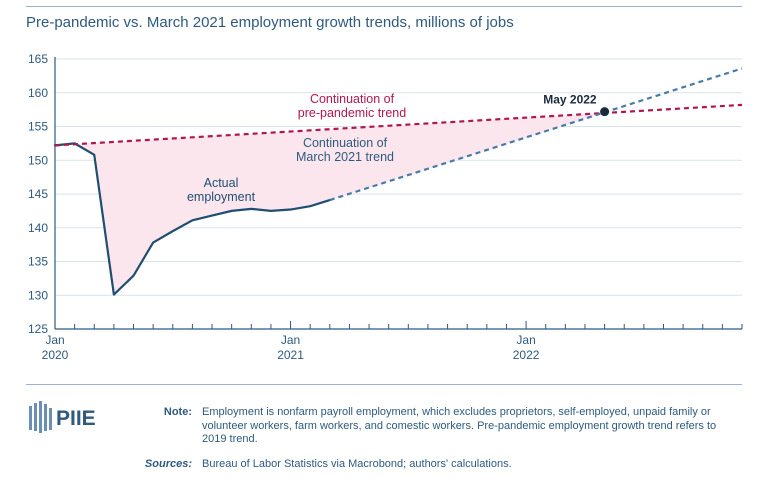  What do you see at coordinates (38, 295) in the screenshot?
I see `y-tick-label-130: 130` at bounding box center [38, 295].